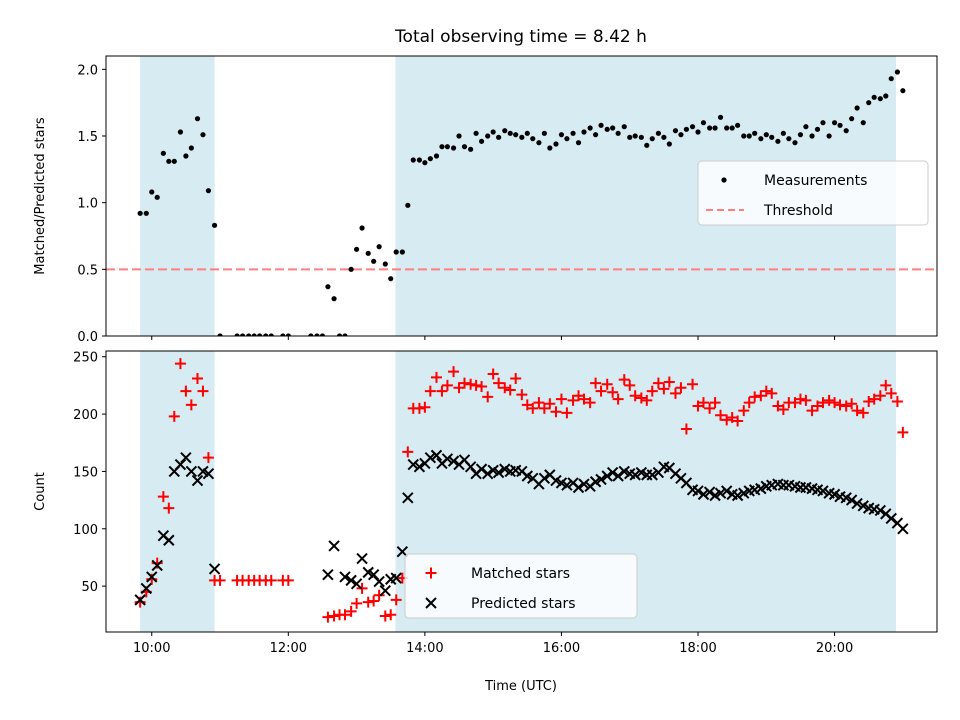 The width and height of the screenshot is (960, 720). Describe the element at coordinates (521, 586) in the screenshot. I see `legend: Matched stars Predicted stars` at that location.